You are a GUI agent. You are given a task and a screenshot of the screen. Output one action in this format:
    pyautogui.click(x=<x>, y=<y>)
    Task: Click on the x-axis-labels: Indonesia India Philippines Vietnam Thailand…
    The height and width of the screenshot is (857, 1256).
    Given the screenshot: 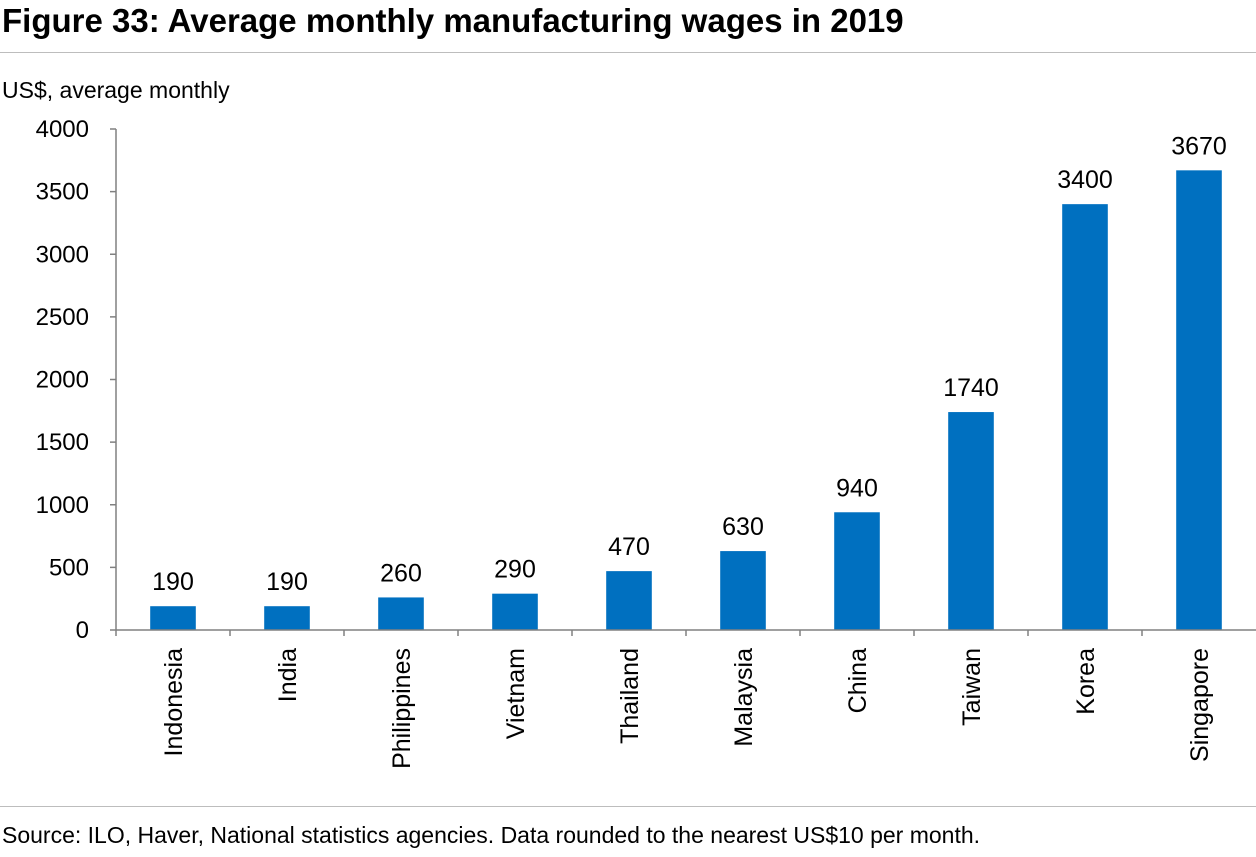 What is the action you would take?
    pyautogui.click(x=687, y=708)
    